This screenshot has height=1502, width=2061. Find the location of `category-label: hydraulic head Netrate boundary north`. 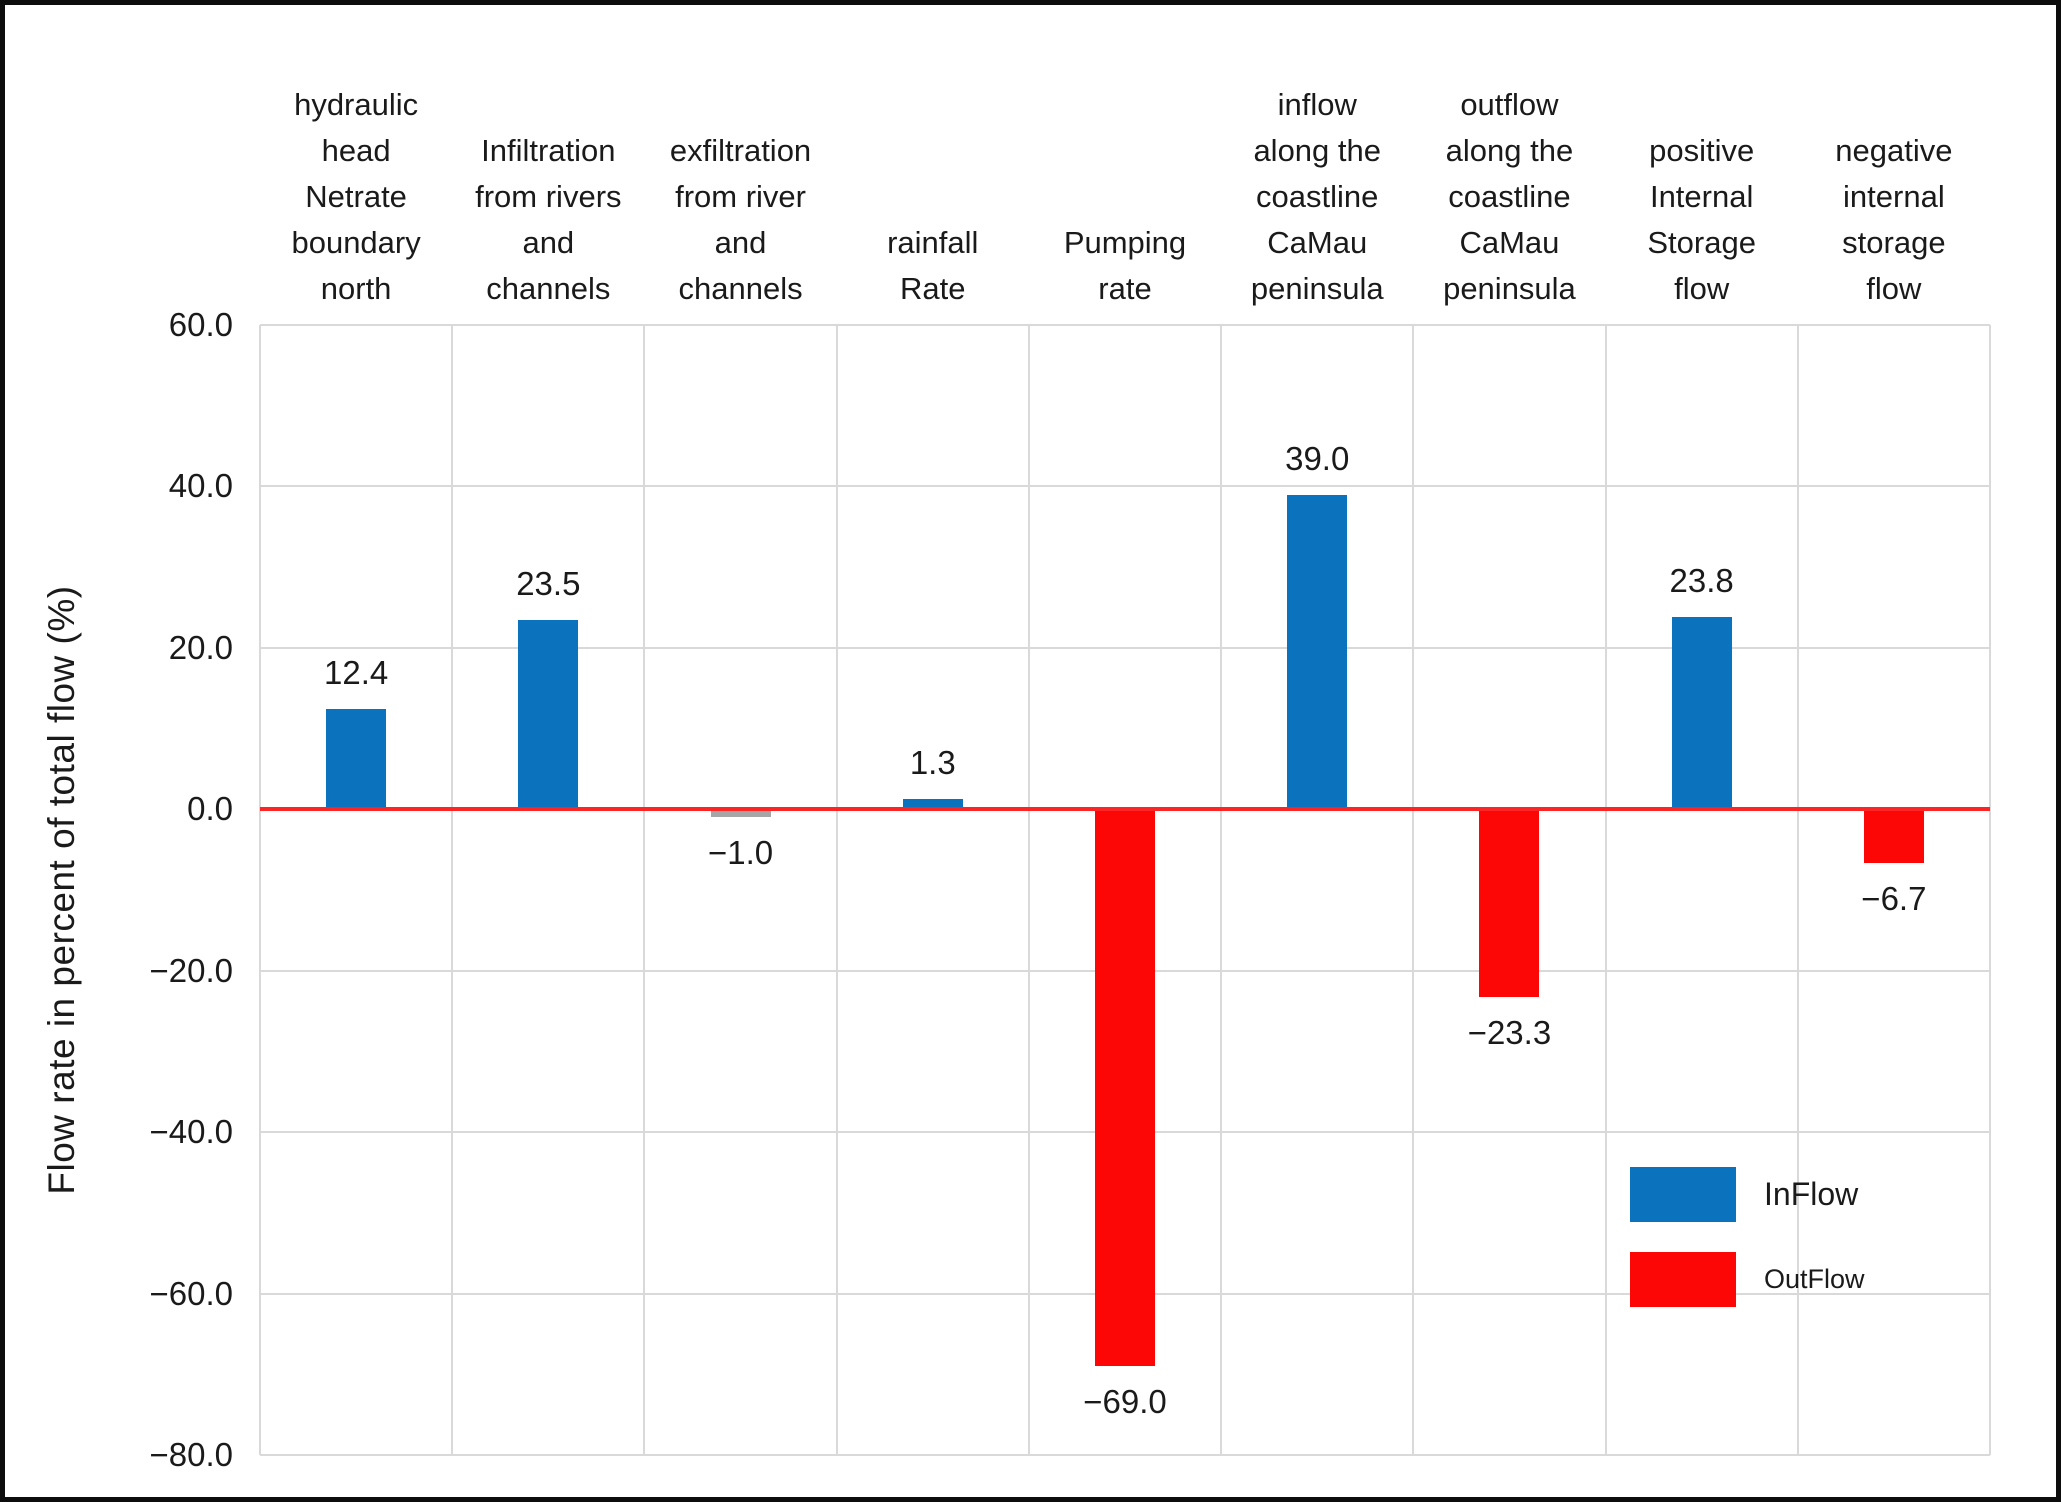

category-label: hydraulic head Netrate boundary north is located at coordinates (356, 196).